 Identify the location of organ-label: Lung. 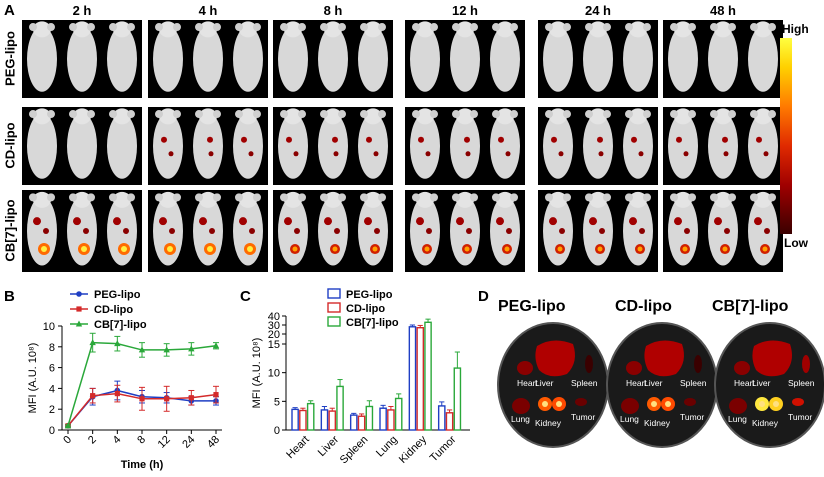
(629, 419).